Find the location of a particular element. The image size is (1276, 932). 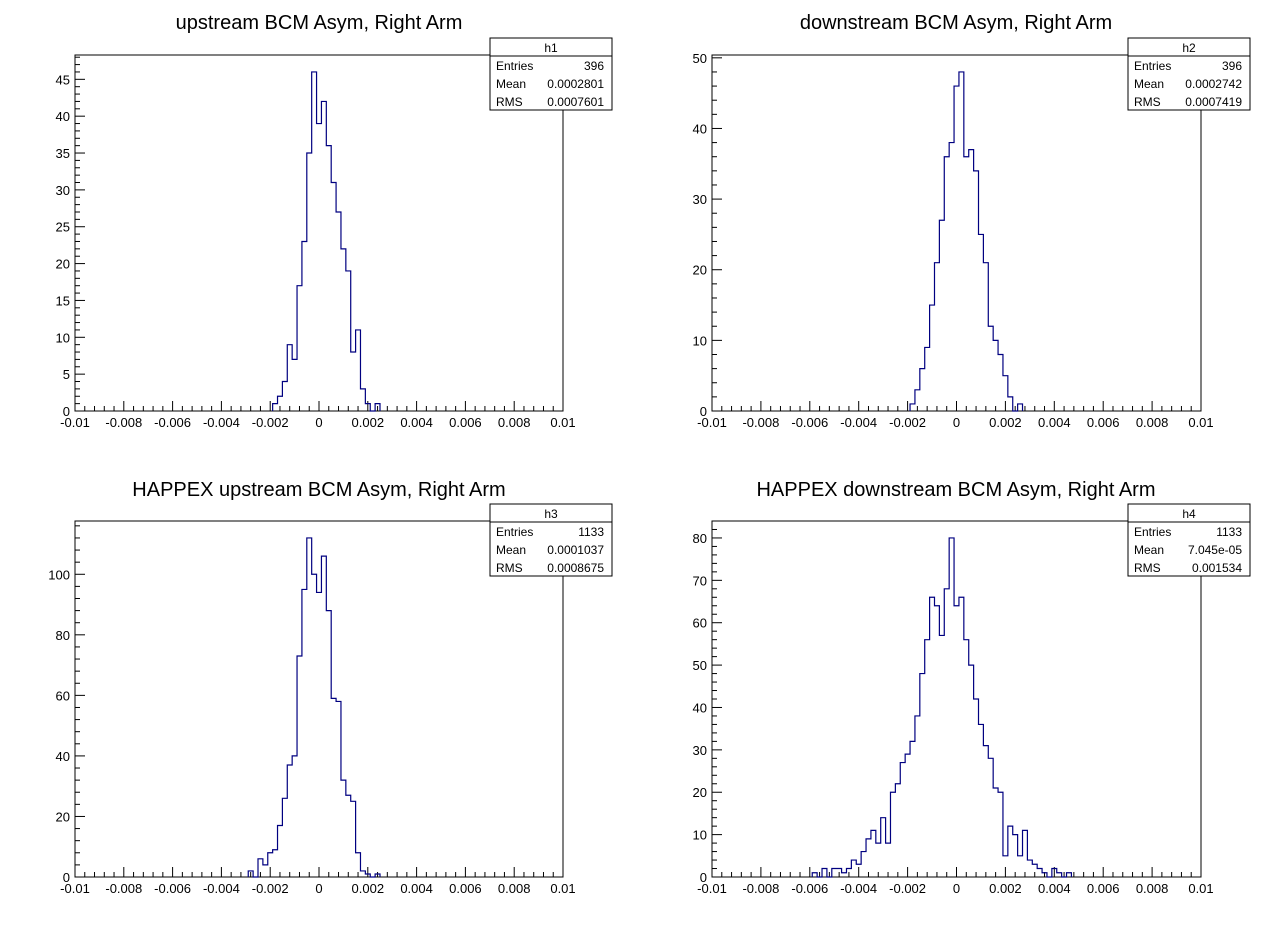

stats-value-rms: 0.0007601 is located at coordinates (575, 102).